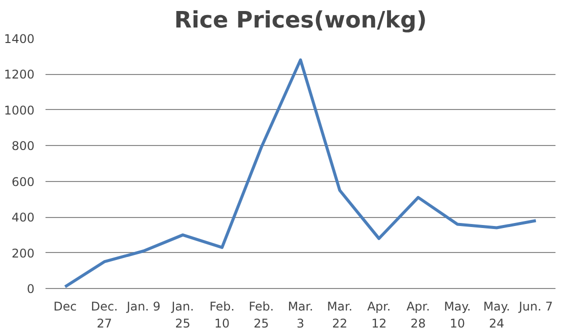  What do you see at coordinates (19, 39) in the screenshot?
I see `y-tick-label: 1400` at bounding box center [19, 39].